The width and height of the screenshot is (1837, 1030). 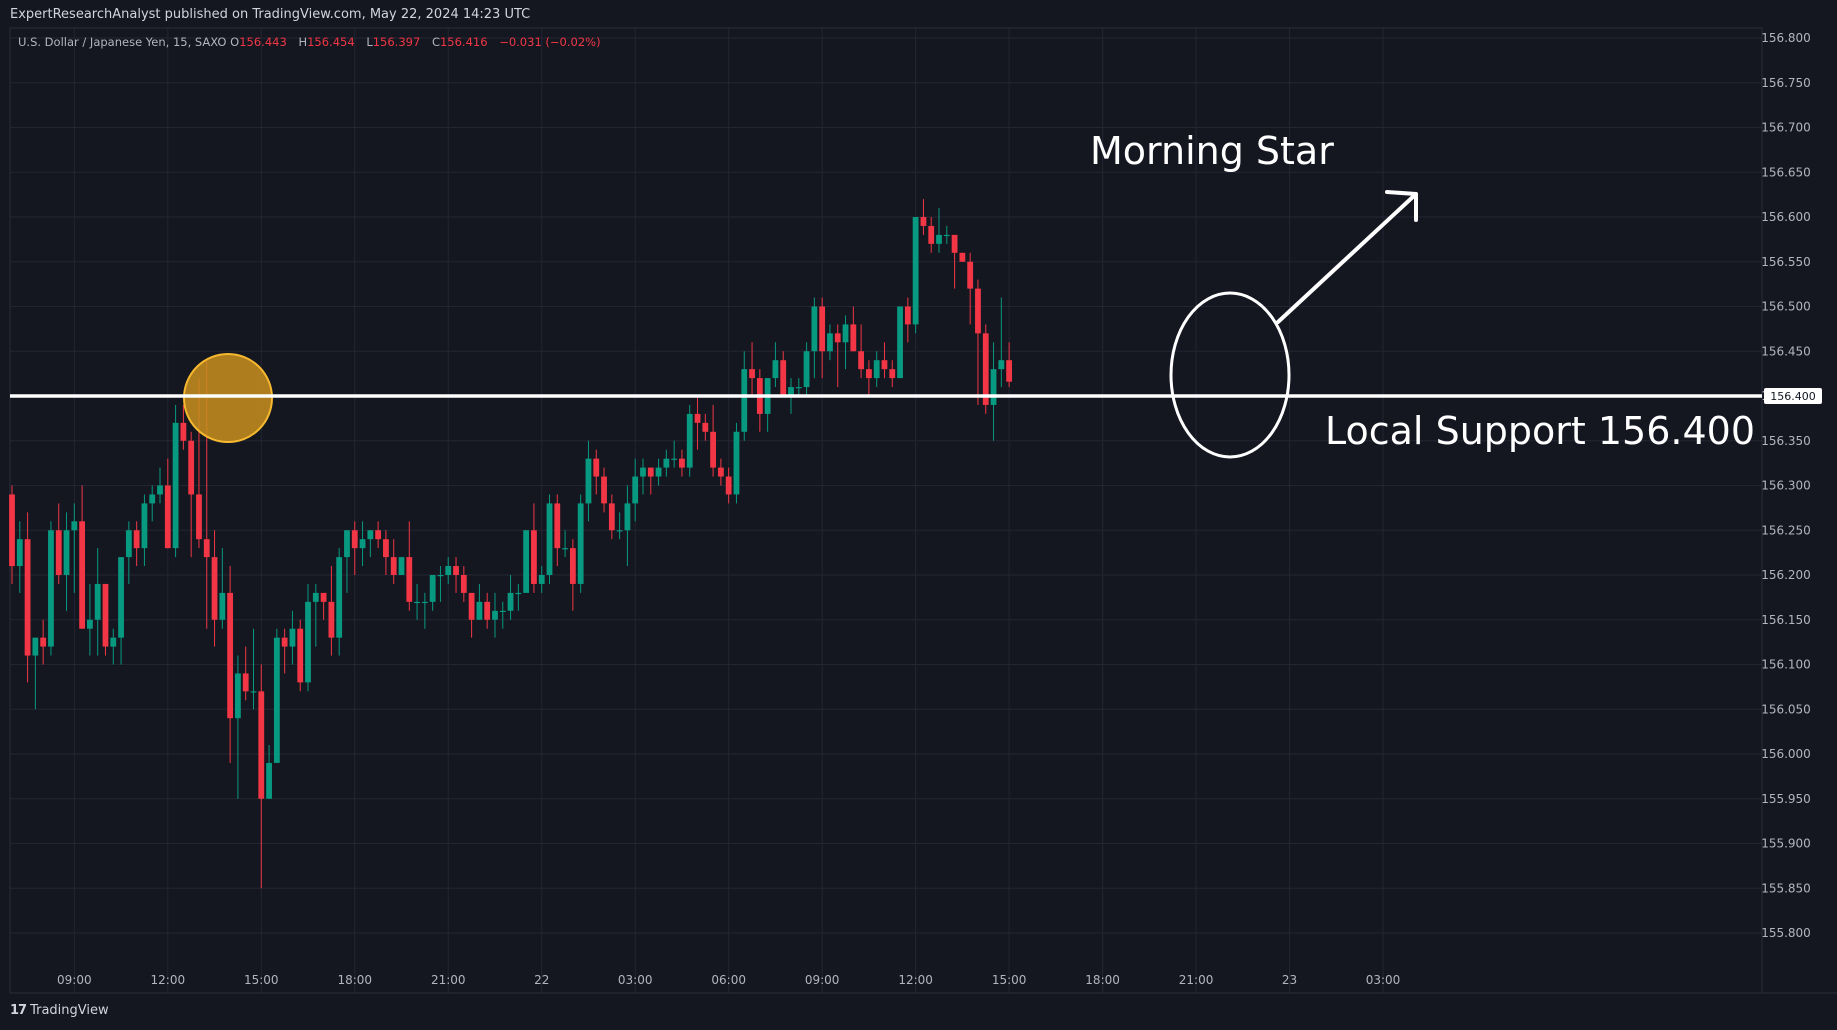 I want to click on time-tick-label: 15:00, so click(x=1009, y=980).